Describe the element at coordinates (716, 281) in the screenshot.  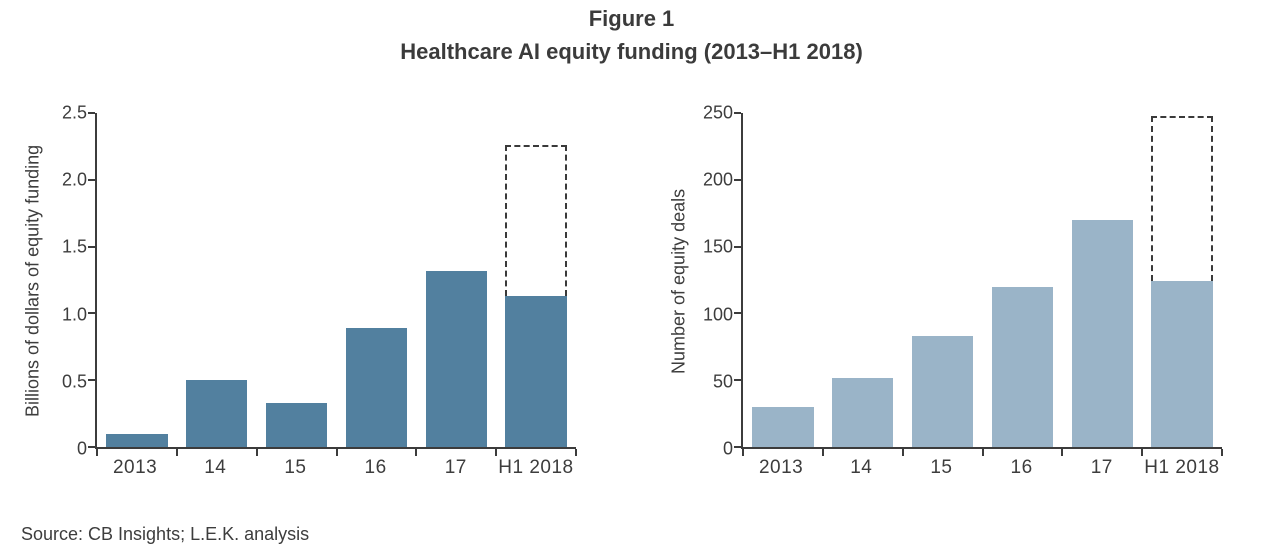
I see `deals-y-axis-tick-labels: 0 50 100 150 200 250` at that location.